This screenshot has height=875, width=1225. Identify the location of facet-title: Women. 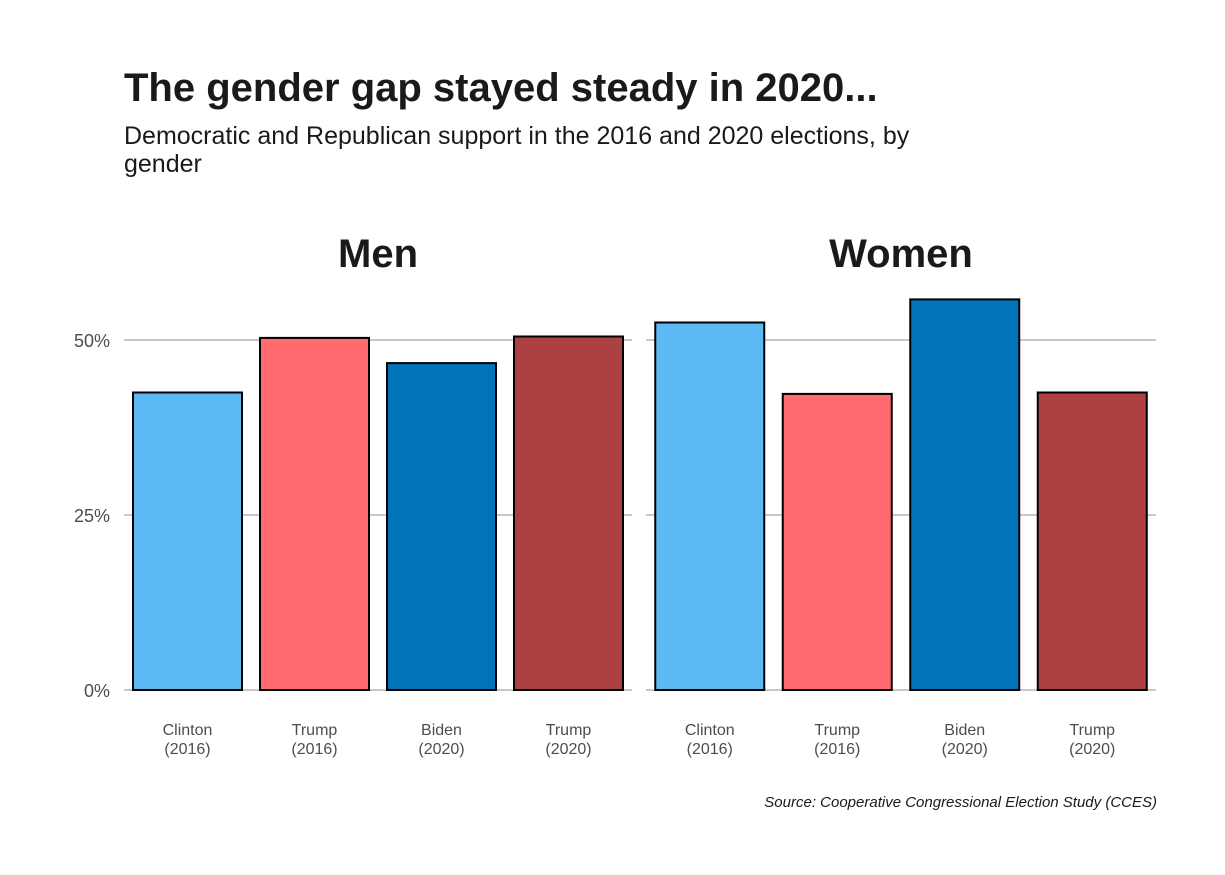
(901, 254).